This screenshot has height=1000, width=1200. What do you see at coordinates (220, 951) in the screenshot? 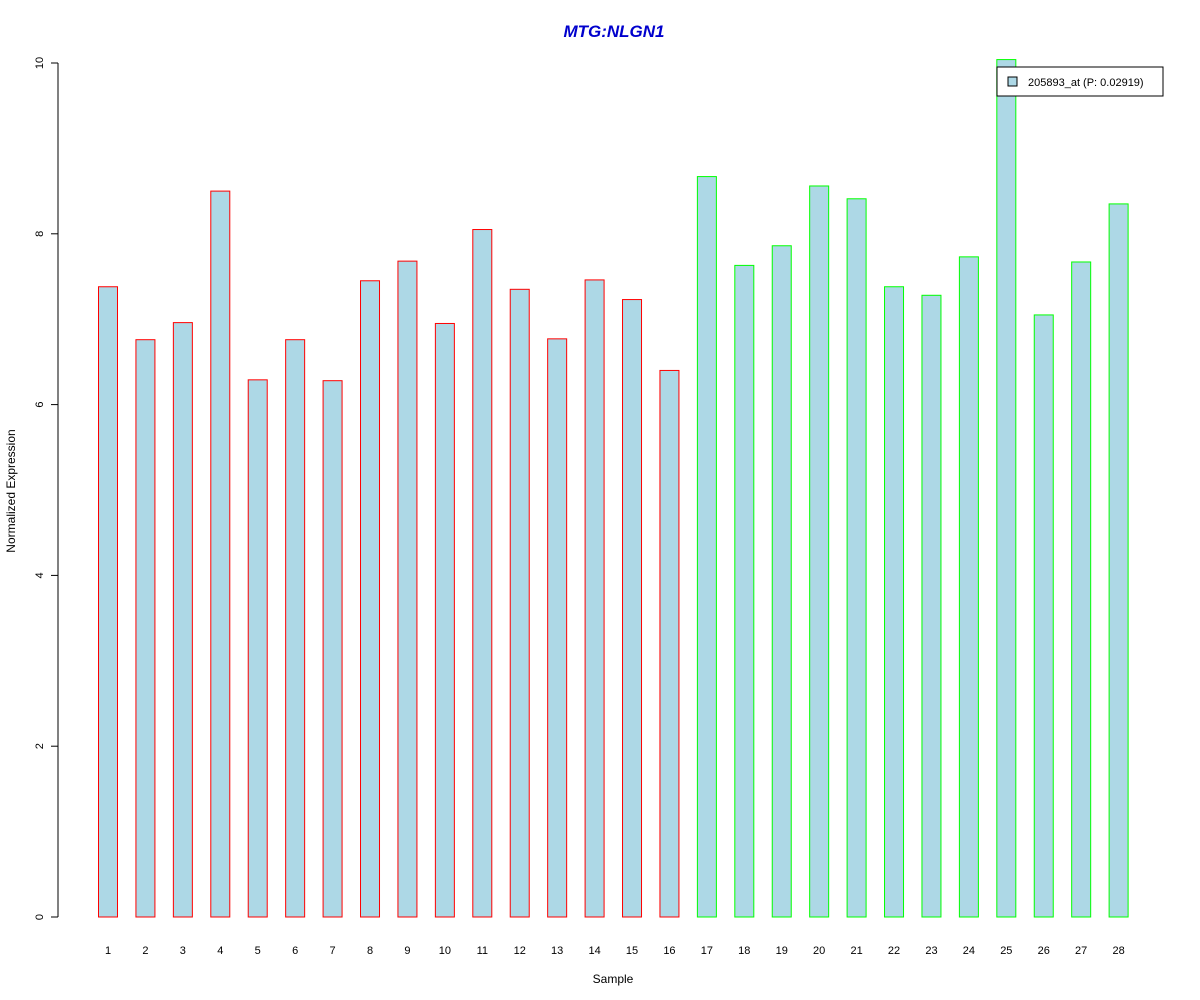
I see `x-tick-label: 4` at bounding box center [220, 951].